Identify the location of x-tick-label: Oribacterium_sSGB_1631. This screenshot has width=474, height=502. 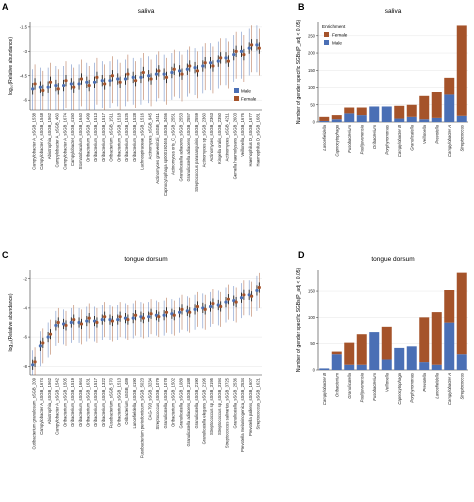
(88, 402).